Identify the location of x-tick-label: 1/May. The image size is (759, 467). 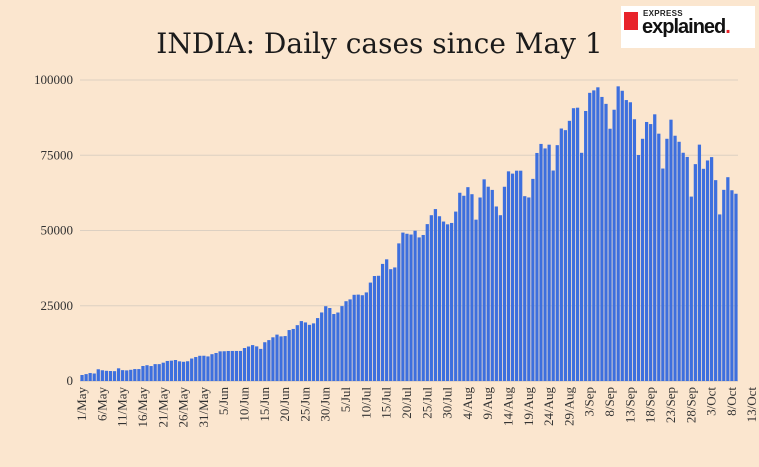
(81, 404).